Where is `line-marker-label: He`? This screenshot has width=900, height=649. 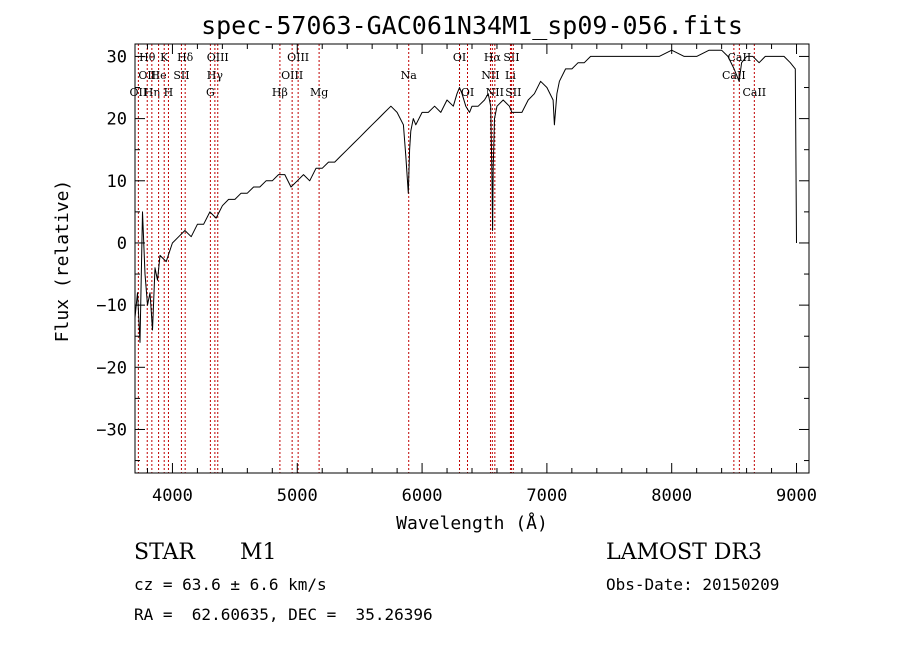
line-marker-label: He is located at coordinates (159, 75).